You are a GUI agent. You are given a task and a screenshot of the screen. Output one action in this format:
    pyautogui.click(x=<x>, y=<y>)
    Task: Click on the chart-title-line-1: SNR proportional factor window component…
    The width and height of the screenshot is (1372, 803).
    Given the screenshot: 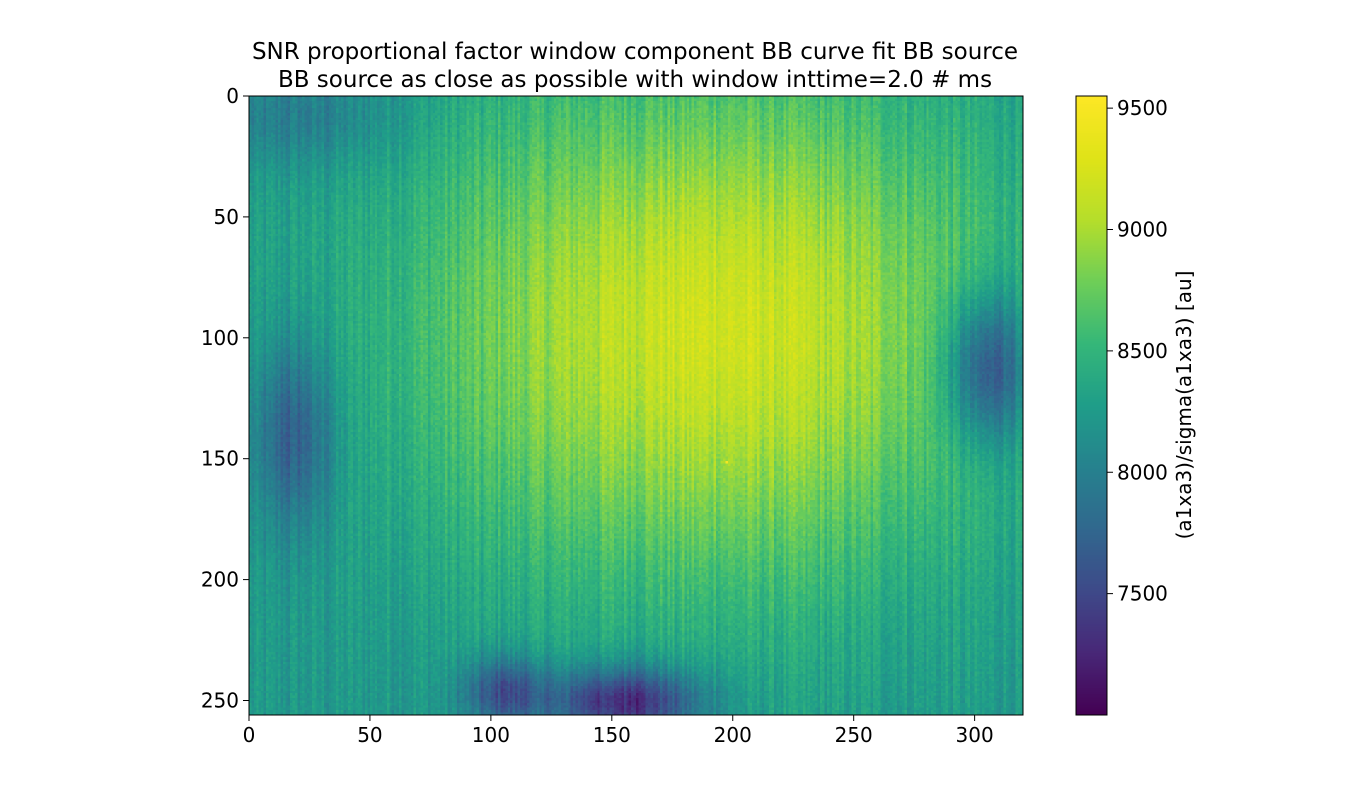 What is the action you would take?
    pyautogui.click(x=635, y=52)
    